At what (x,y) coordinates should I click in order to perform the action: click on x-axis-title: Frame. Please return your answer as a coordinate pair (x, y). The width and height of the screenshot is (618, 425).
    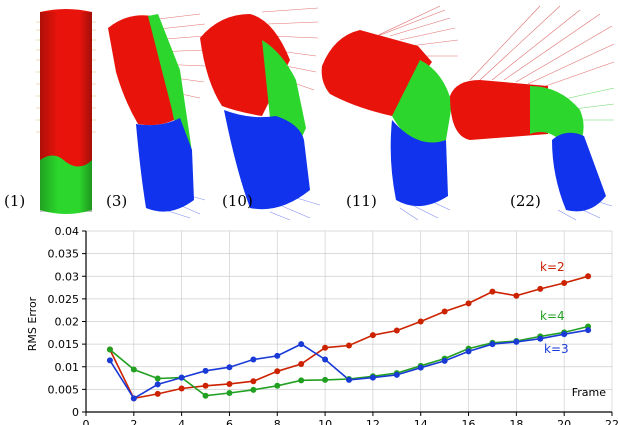
    Looking at the image, I should click on (589, 392).